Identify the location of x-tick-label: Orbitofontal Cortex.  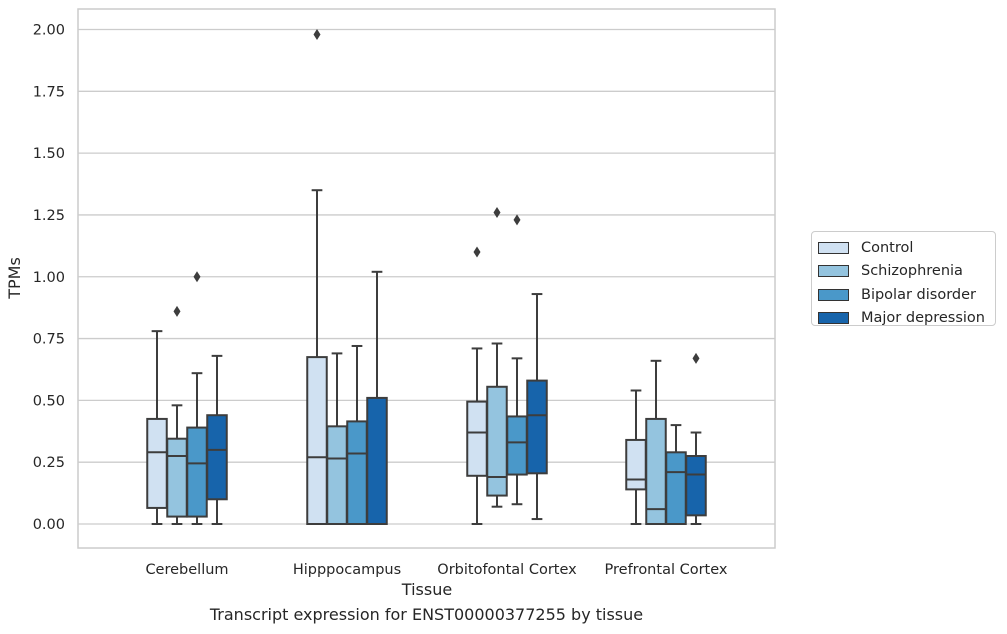
(507, 570).